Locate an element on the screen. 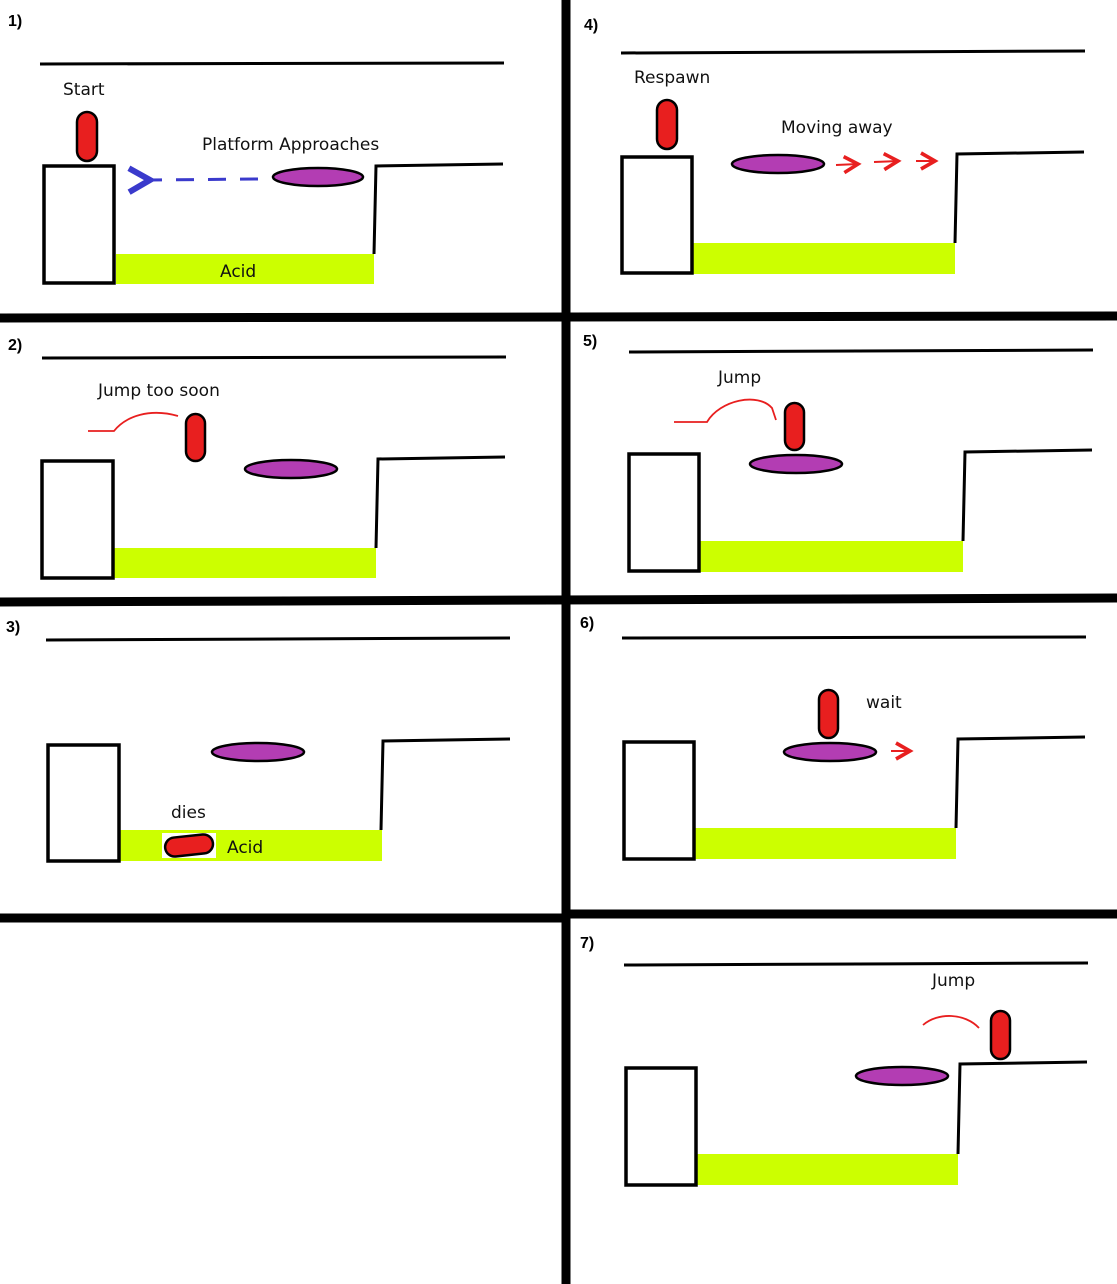  panel-7: 7) Jump is located at coordinates (834, 1061).